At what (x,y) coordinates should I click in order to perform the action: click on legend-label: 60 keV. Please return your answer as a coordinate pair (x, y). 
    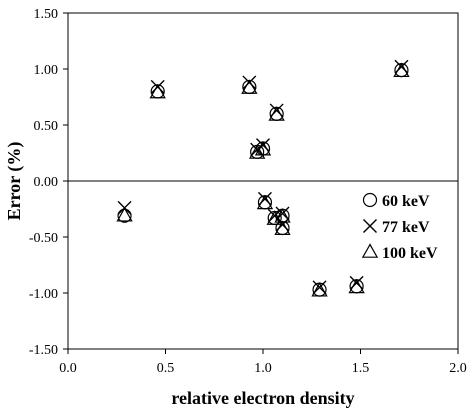
    Looking at the image, I should click on (406, 201).